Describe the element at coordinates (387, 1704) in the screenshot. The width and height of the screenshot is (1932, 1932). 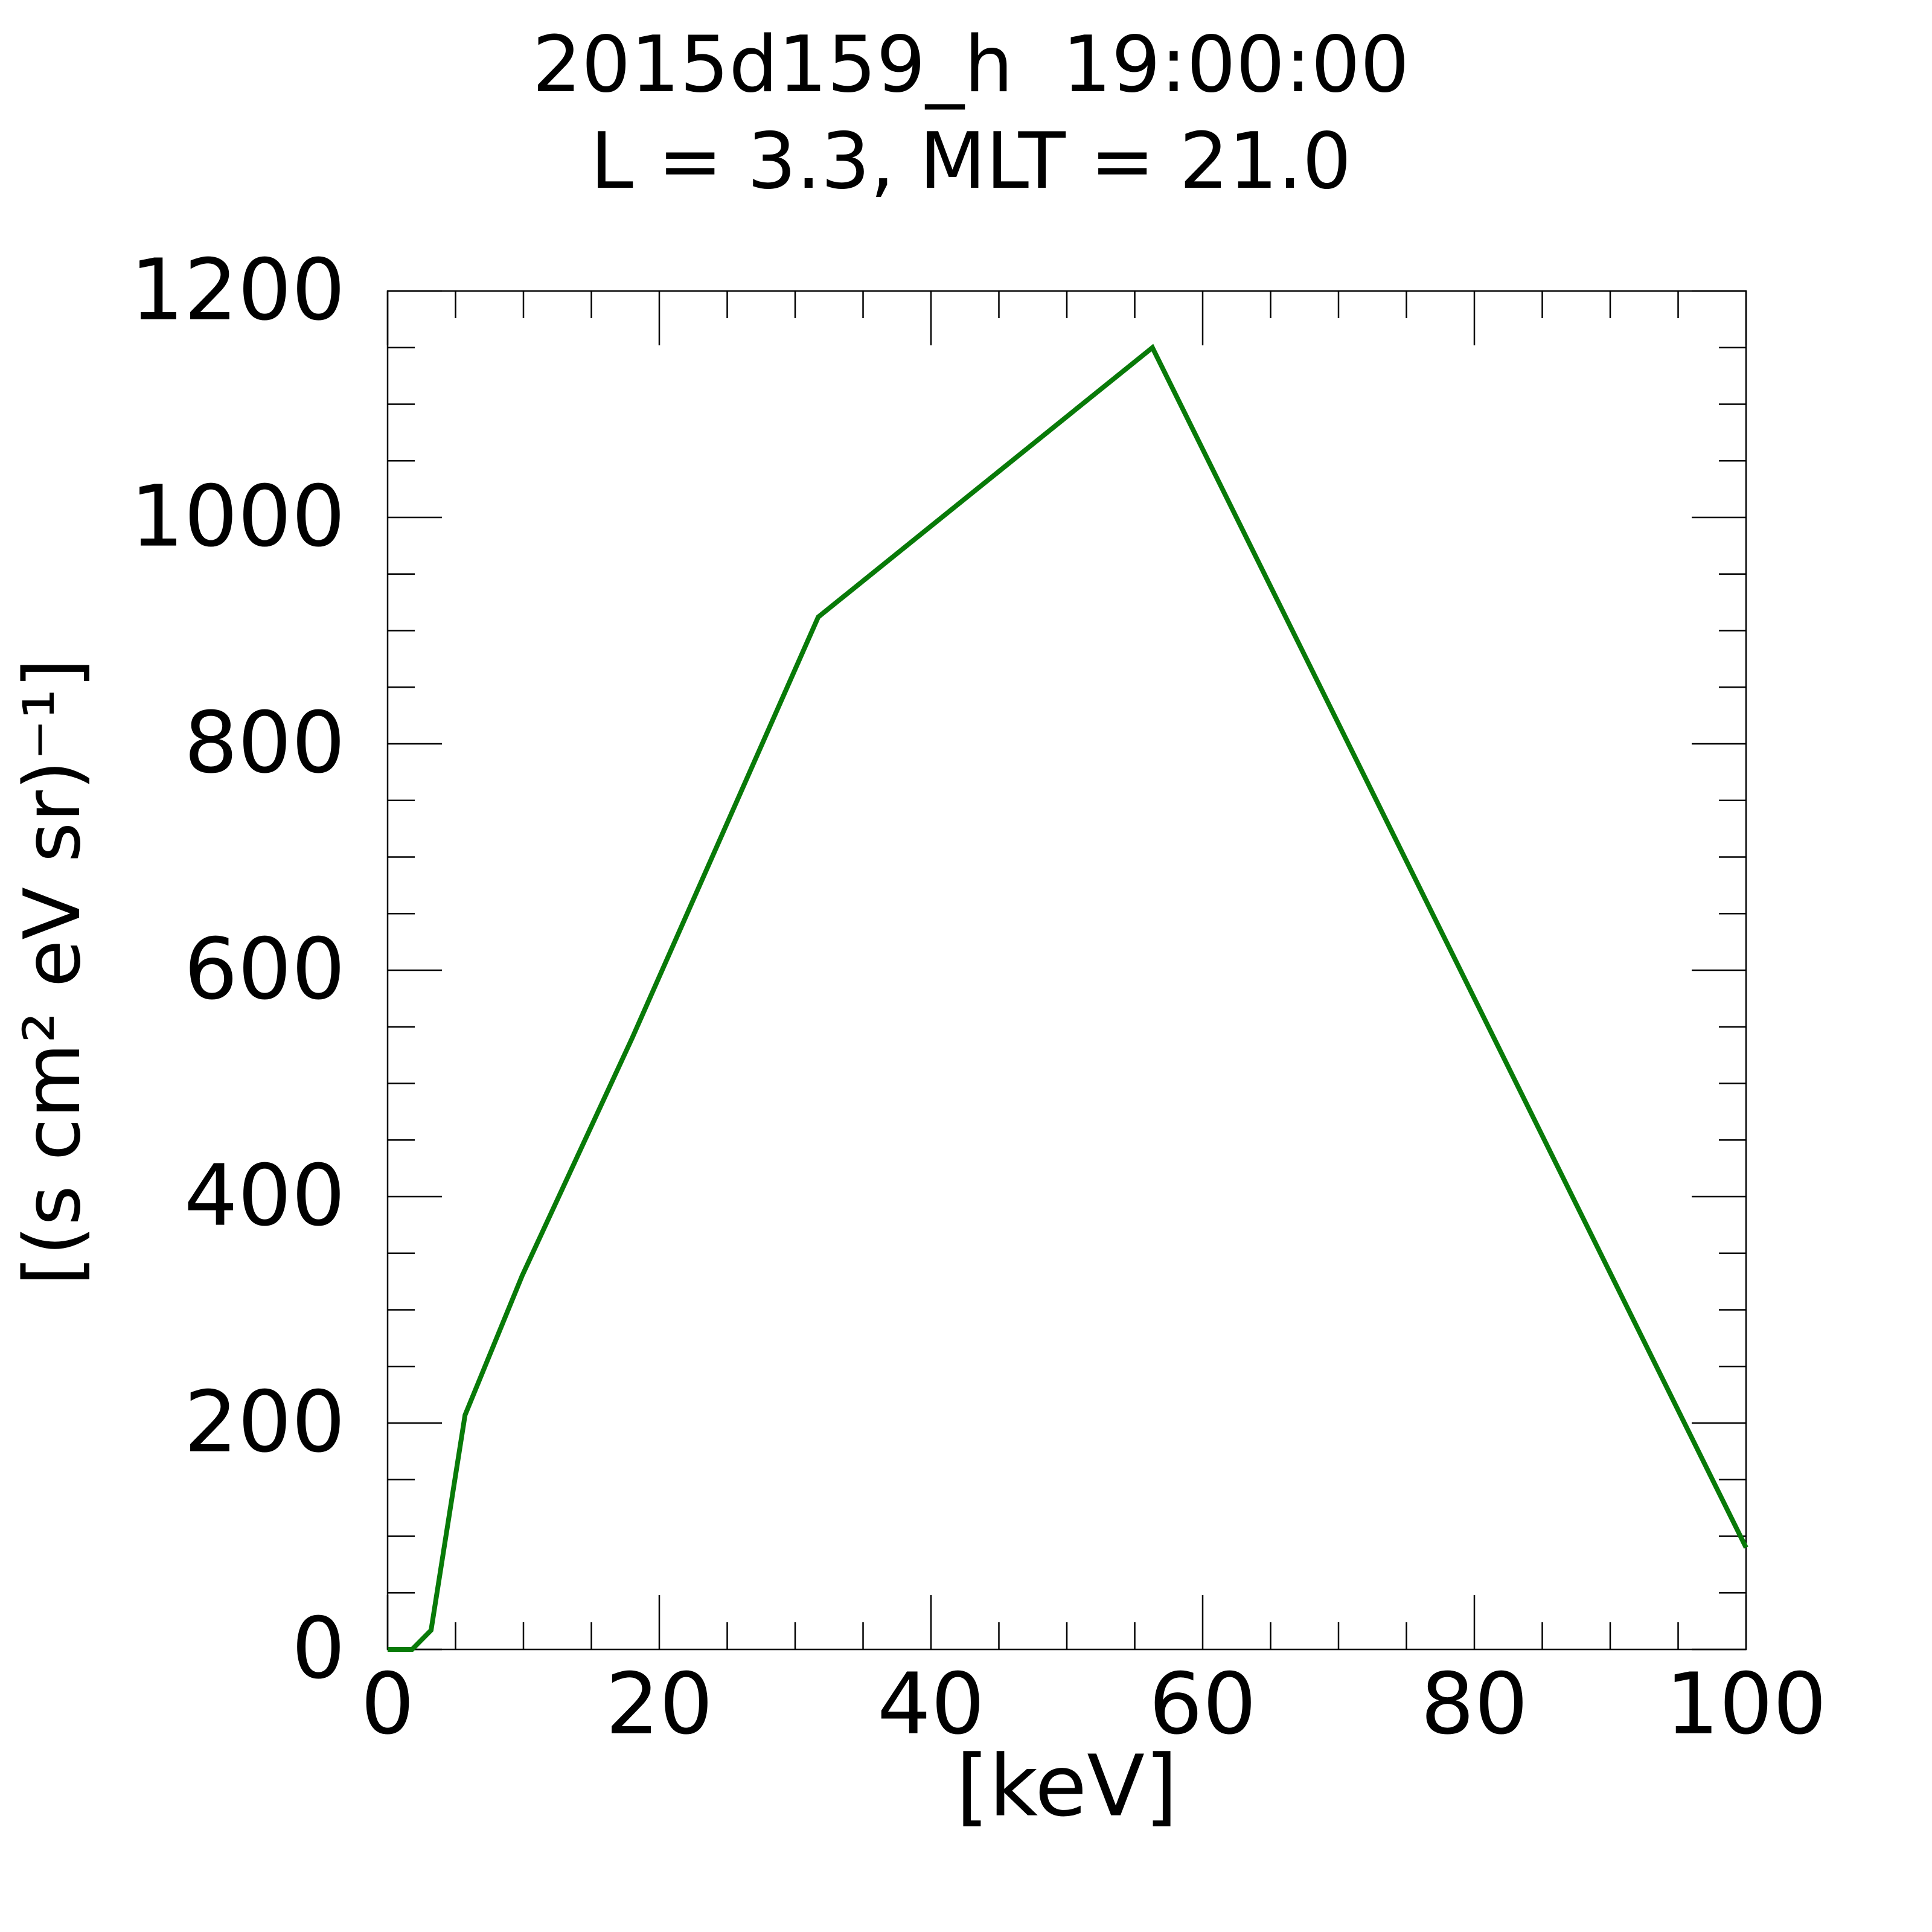
I see `x-tick-label: 0` at that location.